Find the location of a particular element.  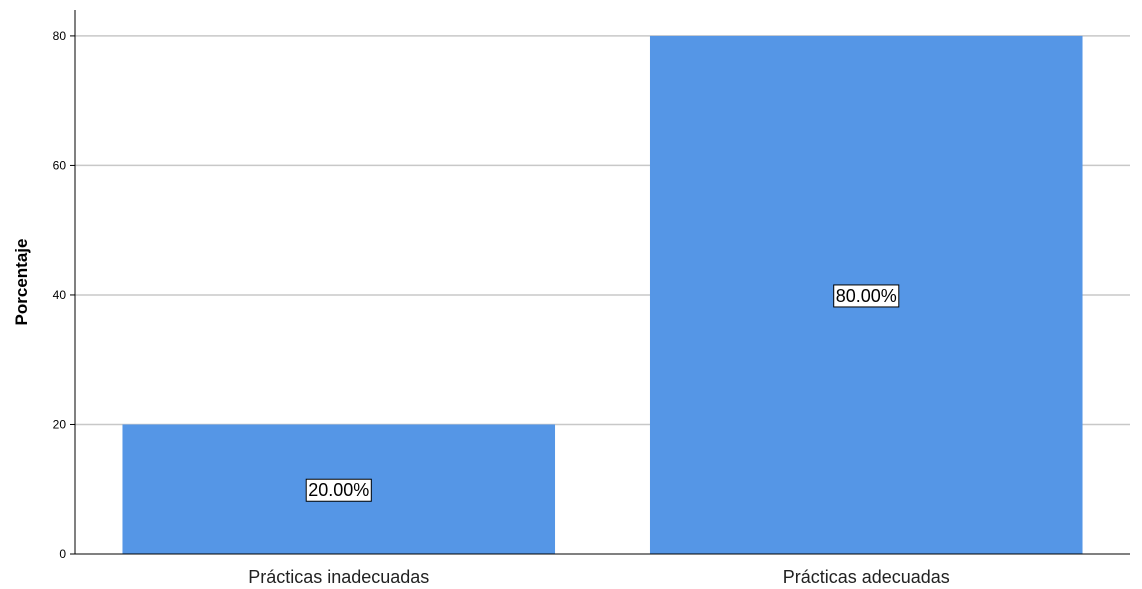

x-axis-category-labels: Prácticas inadecuadas Prácticas adecuadas is located at coordinates (599, 577).